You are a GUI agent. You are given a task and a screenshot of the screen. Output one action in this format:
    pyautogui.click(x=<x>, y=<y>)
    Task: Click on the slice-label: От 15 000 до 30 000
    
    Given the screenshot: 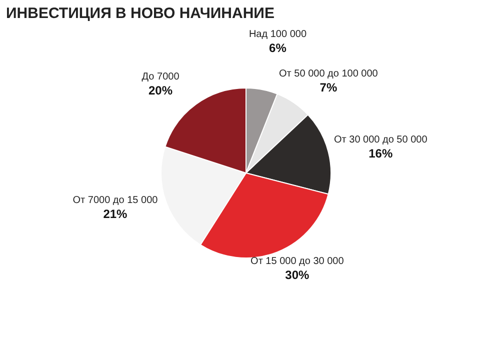 What is the action you would take?
    pyautogui.click(x=297, y=261)
    